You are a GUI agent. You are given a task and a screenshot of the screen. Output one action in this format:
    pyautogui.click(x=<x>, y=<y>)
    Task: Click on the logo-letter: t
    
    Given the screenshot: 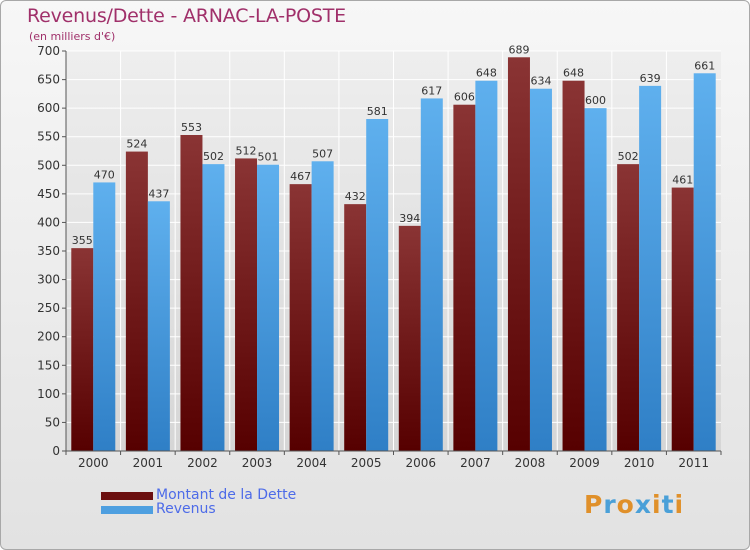 What is the action you would take?
    pyautogui.click(x=668, y=504)
    